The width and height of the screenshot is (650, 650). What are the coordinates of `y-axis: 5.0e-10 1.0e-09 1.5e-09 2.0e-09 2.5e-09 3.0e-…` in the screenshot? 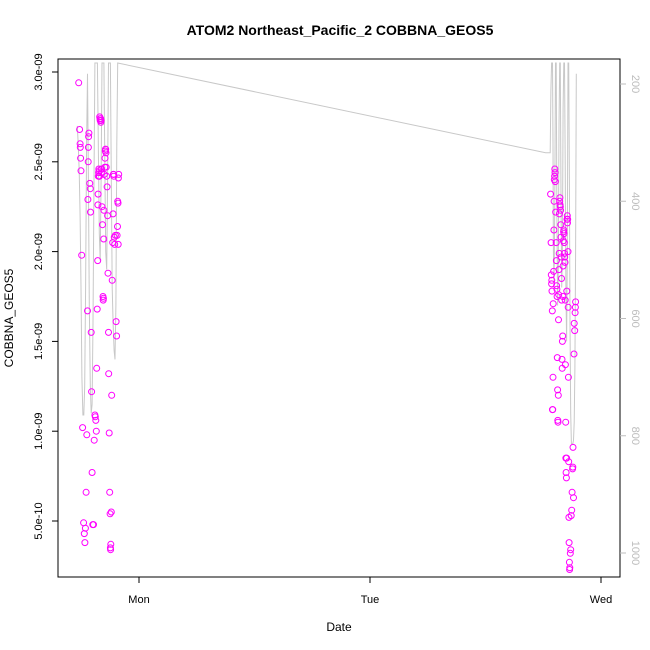 It's located at (45, 296).